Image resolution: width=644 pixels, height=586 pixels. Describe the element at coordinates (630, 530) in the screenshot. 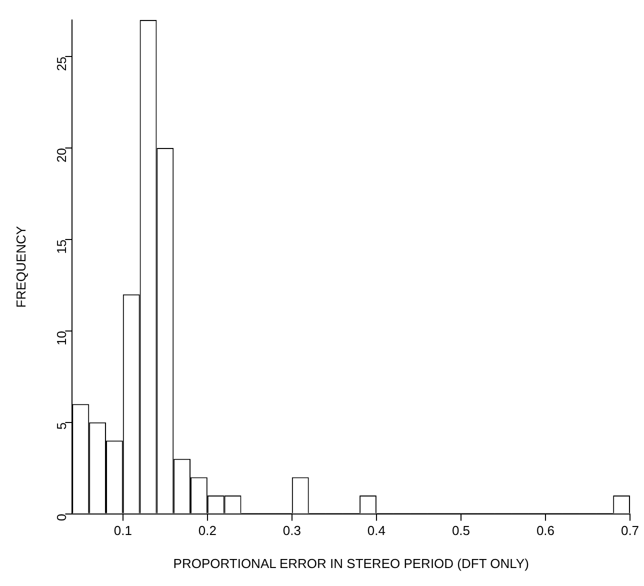

I see `x-tick-label: 0.7` at that location.